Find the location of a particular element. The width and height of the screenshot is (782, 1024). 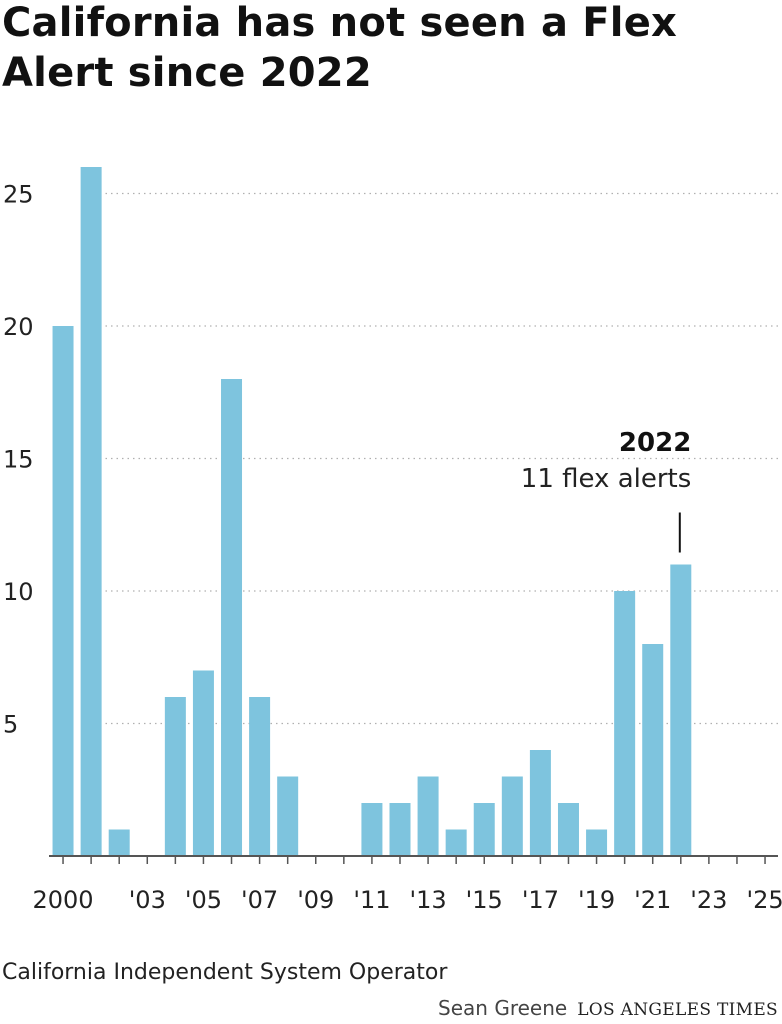

bar-2016 is located at coordinates (512, 816).